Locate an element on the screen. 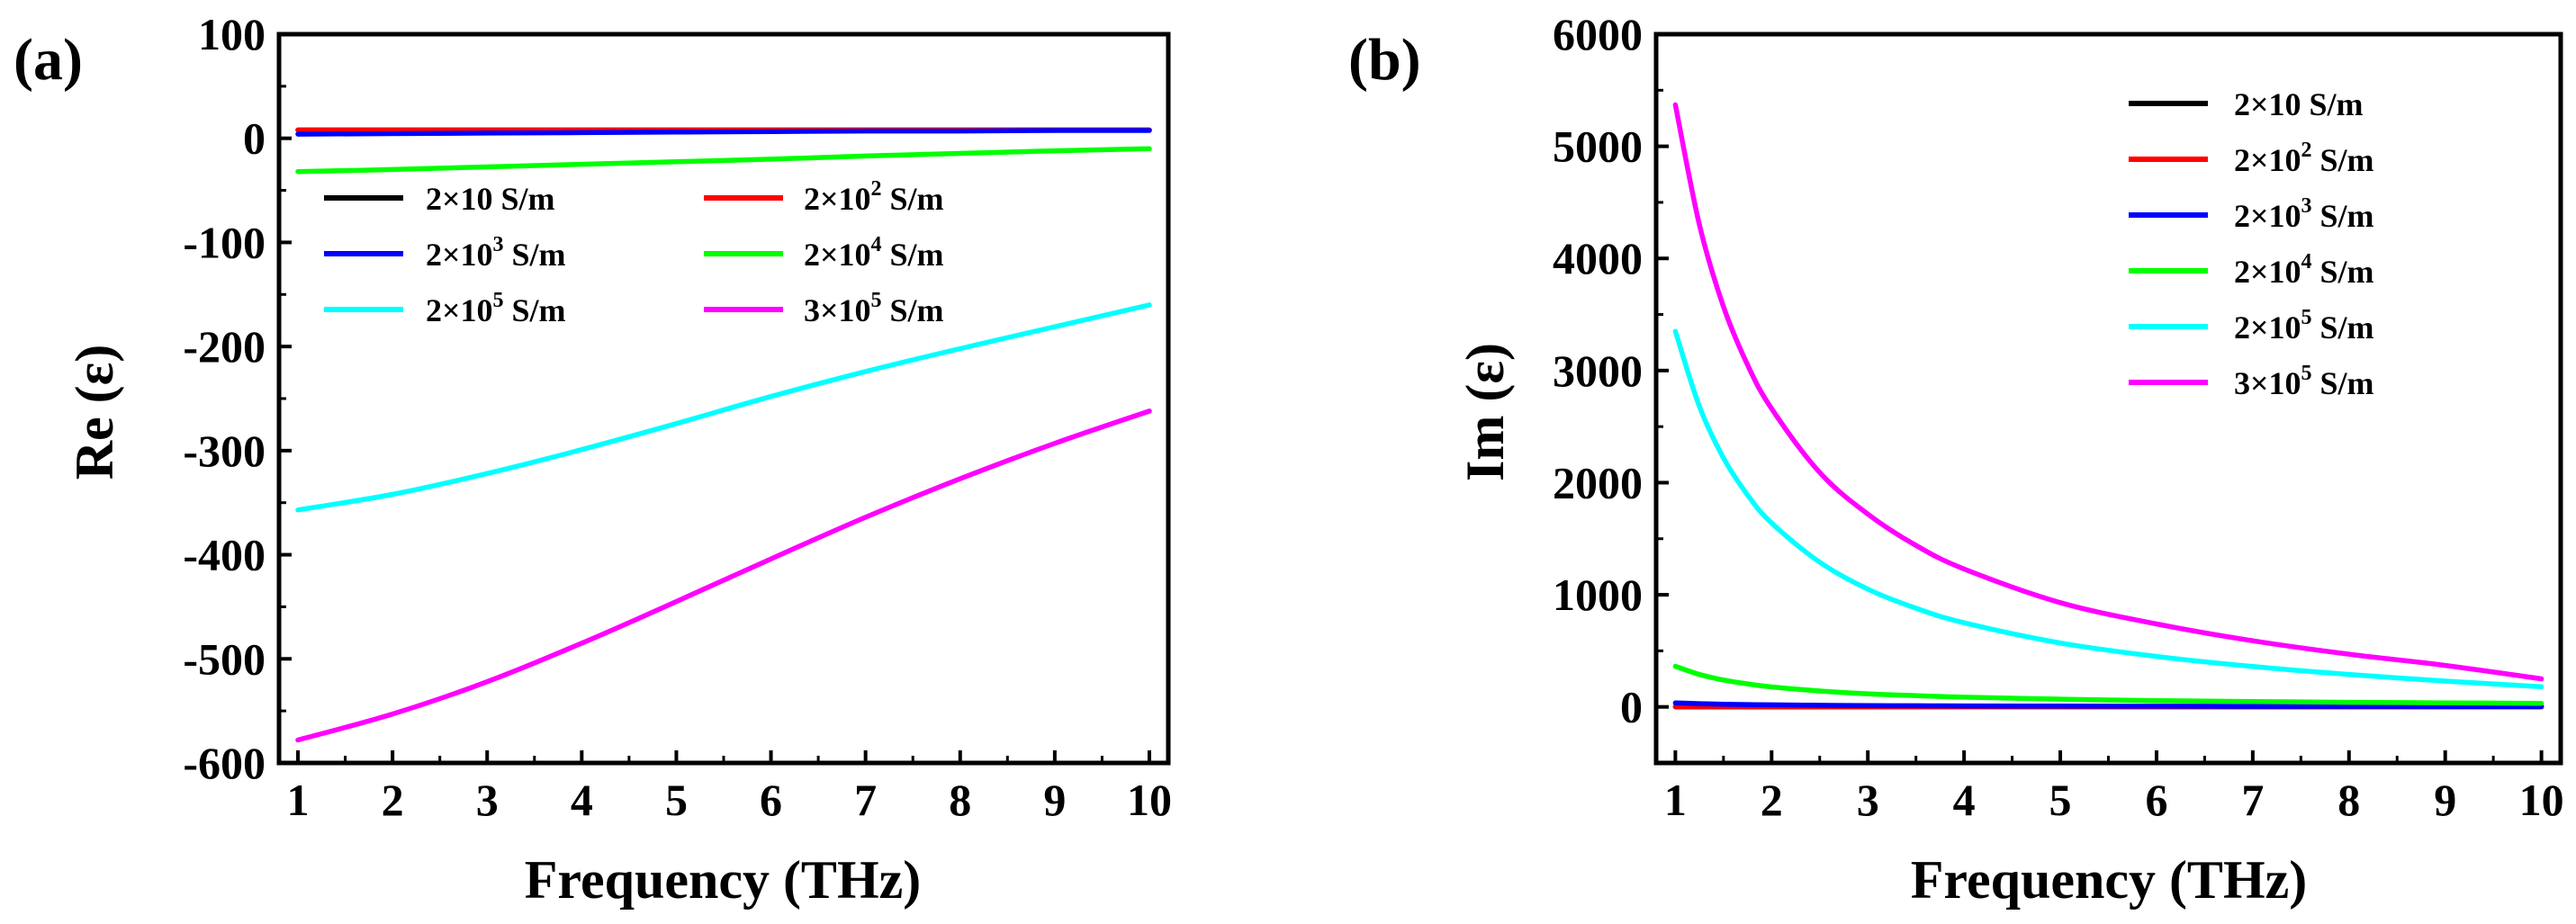 Image resolution: width=2576 pixels, height=924 pixels. panel-b-legend-label: 2×105 S/m is located at coordinates (2304, 325).